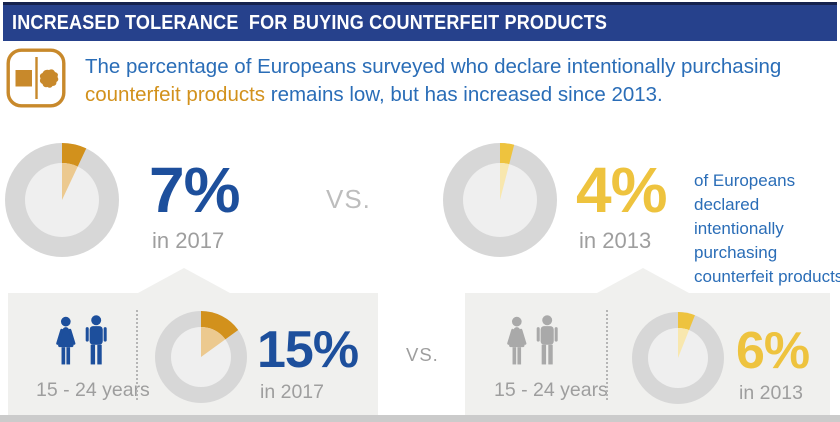 The width and height of the screenshot is (840, 422). What do you see at coordinates (201, 357) in the screenshot?
I see `donut-chart-youth-2017` at bounding box center [201, 357].